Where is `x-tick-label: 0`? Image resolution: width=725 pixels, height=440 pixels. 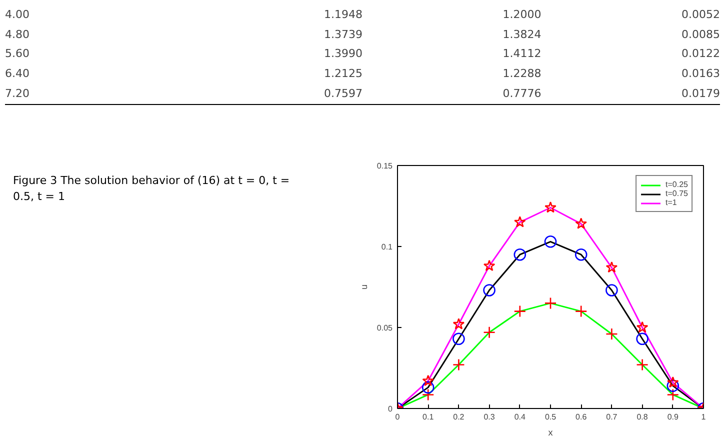
x-tick-label: 0 is located at coordinates (397, 417).